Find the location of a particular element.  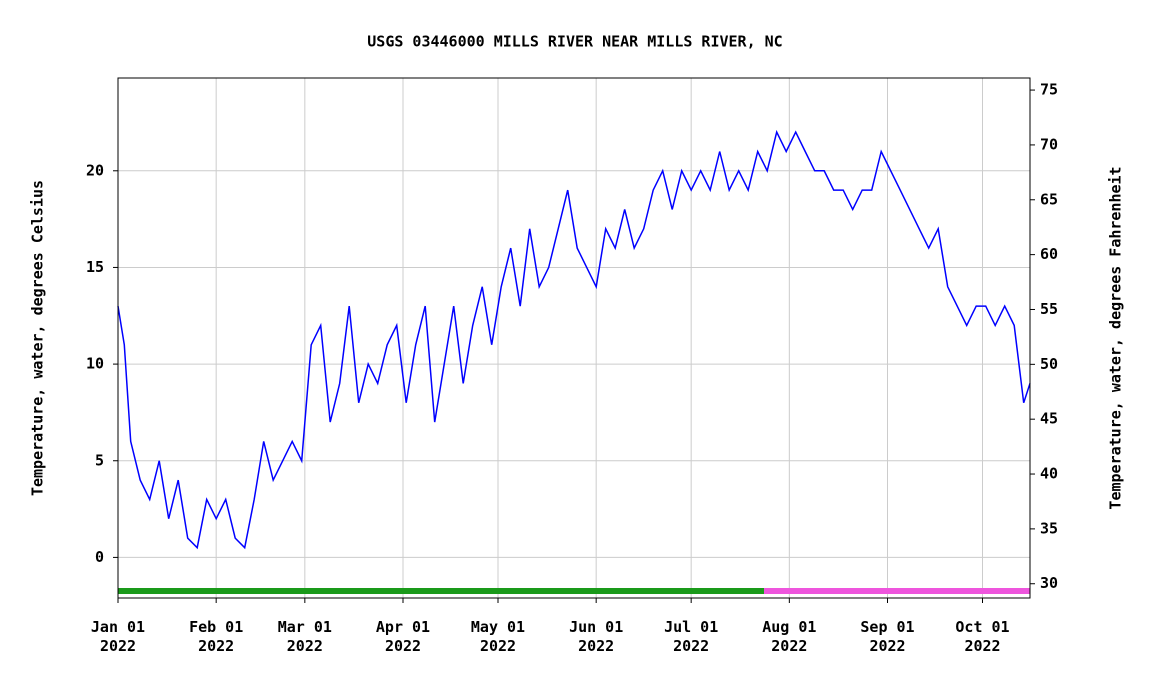

y2-tick-label: 45 is located at coordinates (1049, 419).